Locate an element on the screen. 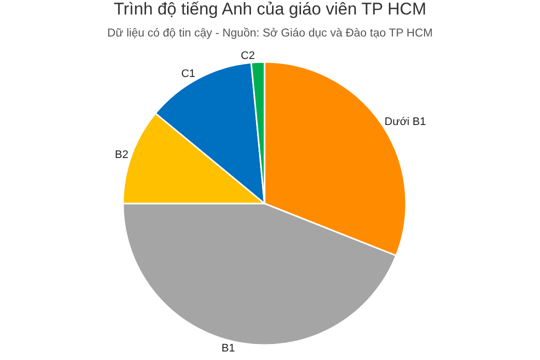 This screenshot has width=540, height=360. chart-subtitle: Dữ liệu có độ tin cậy - Nguồn: Sở Giáo dục và Đào tạo TP HCM is located at coordinates (270, 34).